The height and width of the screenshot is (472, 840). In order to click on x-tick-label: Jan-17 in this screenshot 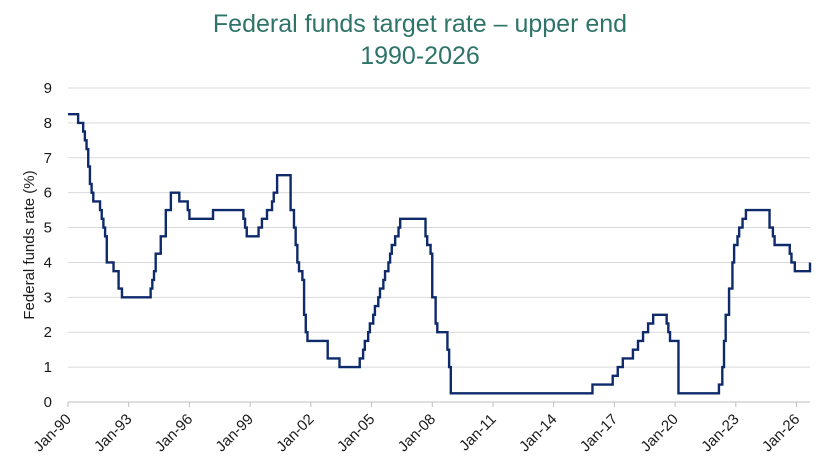, I will do `click(599, 433)`.